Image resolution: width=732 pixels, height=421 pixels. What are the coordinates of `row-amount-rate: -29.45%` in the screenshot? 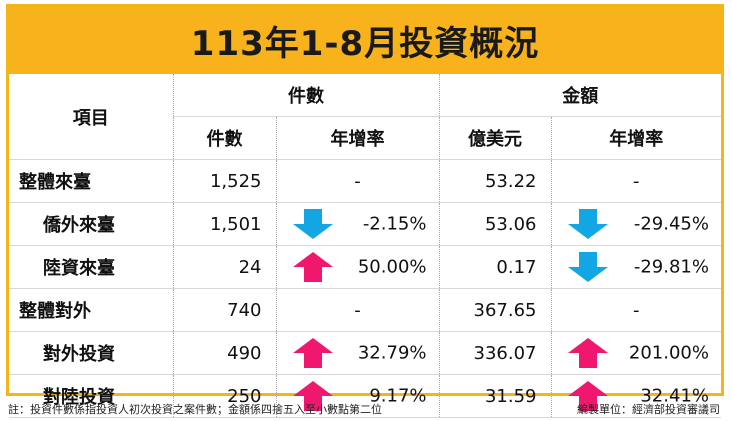 It's located at (636, 224).